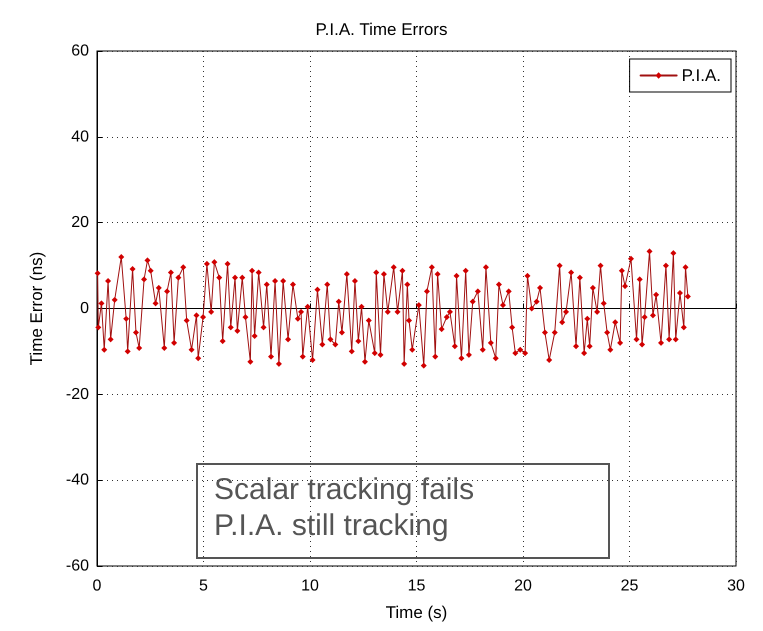 The image size is (763, 631). What do you see at coordinates (78, 566) in the screenshot?
I see `y-tick-label: -60` at bounding box center [78, 566].